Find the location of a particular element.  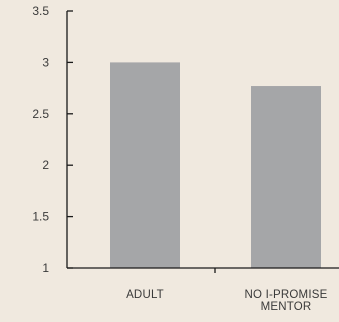

x-axis: ADULT NO I-PROMISE MENTOR is located at coordinates (203, 290).